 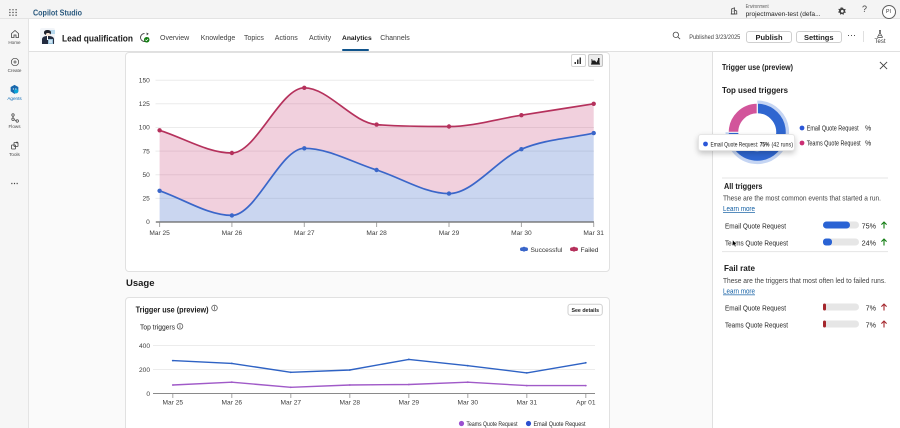 What do you see at coordinates (97, 38) in the screenshot?
I see `svg-text: Lead qualification` at bounding box center [97, 38].